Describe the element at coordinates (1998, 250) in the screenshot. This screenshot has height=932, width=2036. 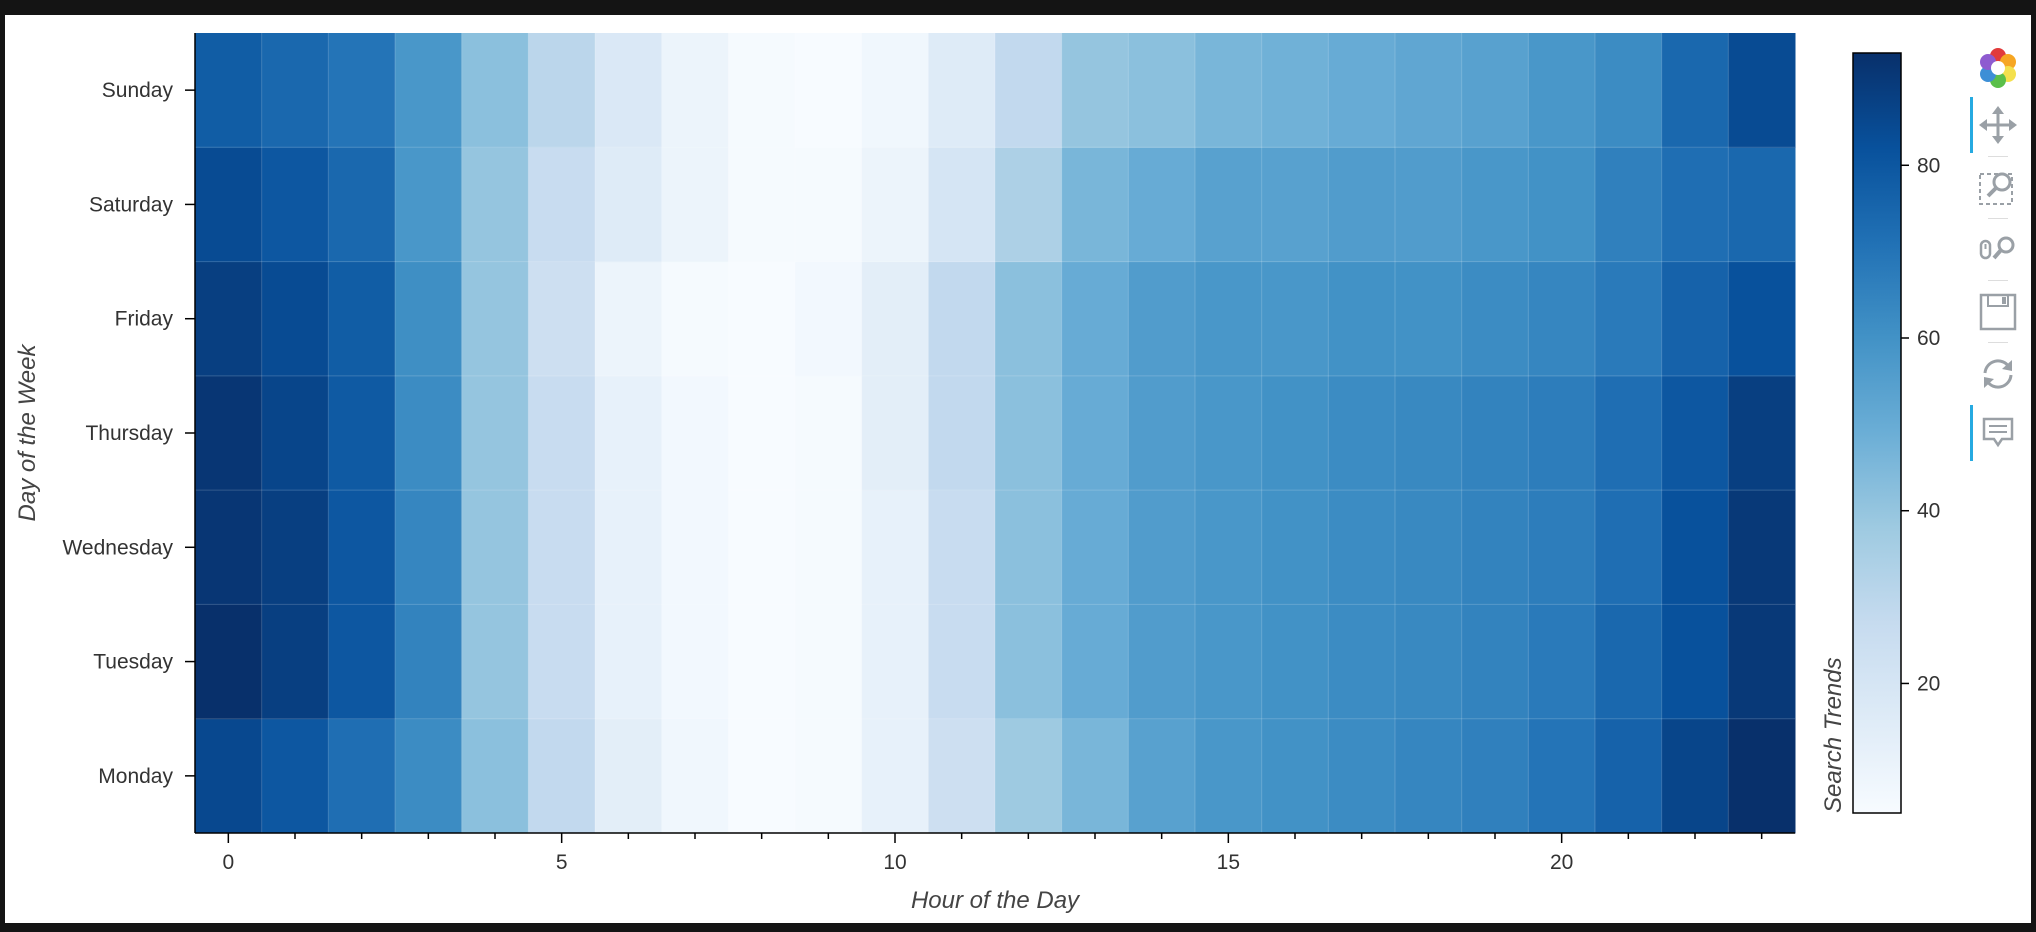
I see `wheel-zoom-tool` at that location.